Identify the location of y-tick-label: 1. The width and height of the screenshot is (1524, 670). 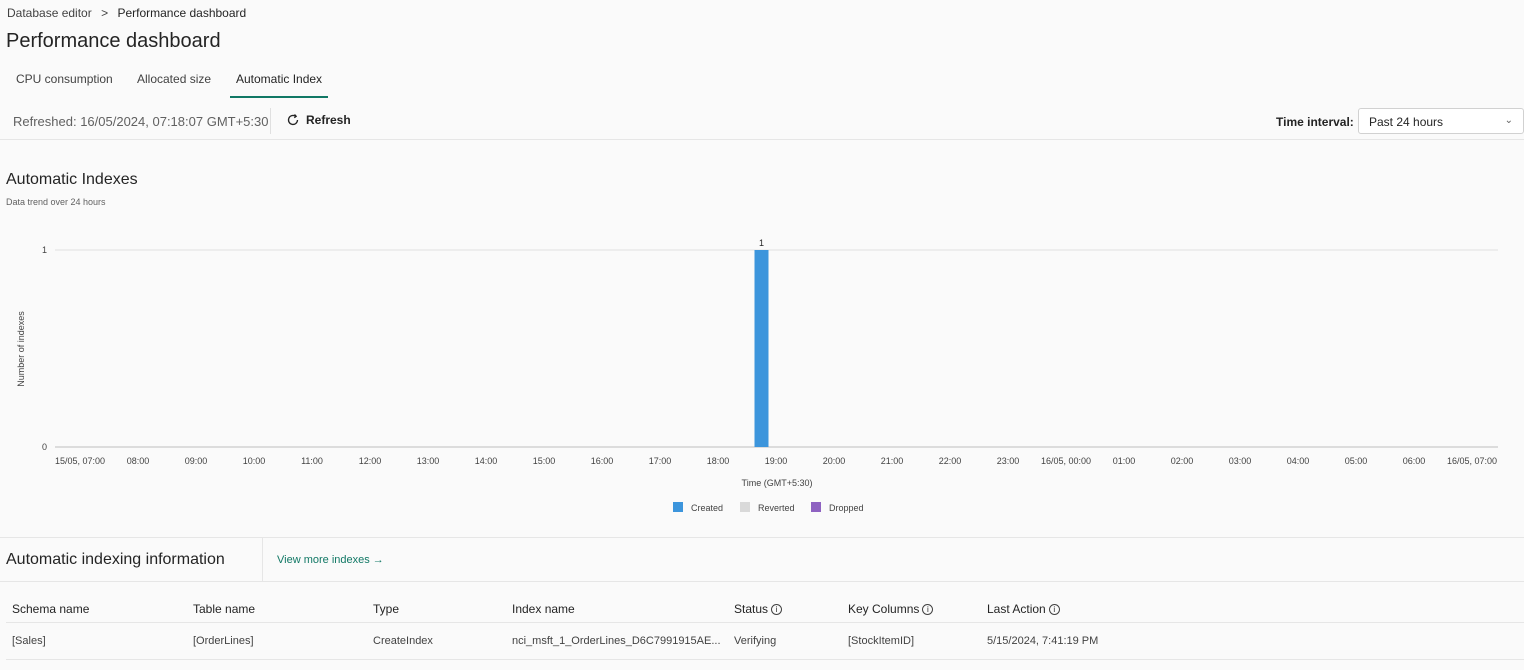
(44, 250).